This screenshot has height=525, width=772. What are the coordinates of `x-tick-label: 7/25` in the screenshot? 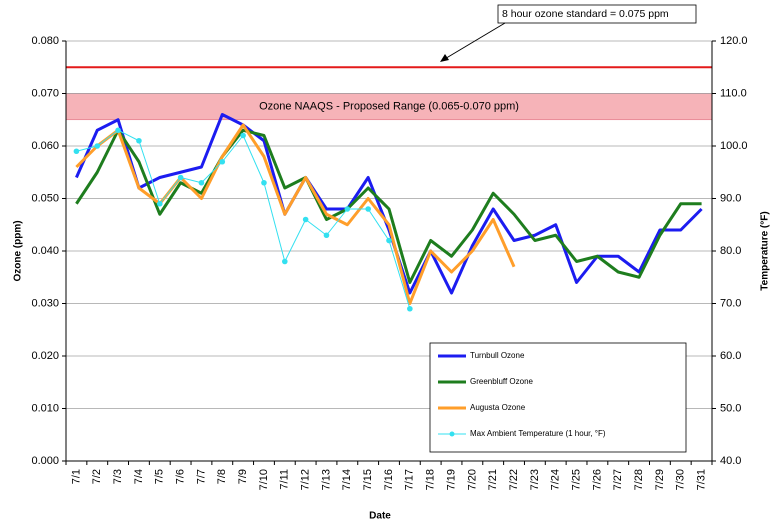 It's located at (576, 479).